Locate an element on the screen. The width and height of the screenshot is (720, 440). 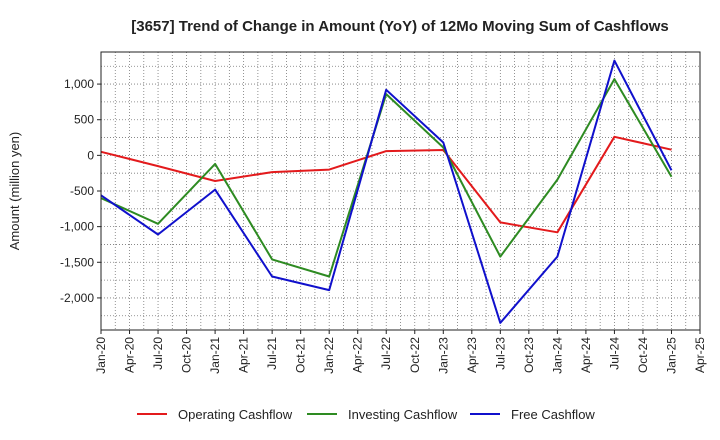
y-tick-label: 0 is located at coordinates (90, 155).